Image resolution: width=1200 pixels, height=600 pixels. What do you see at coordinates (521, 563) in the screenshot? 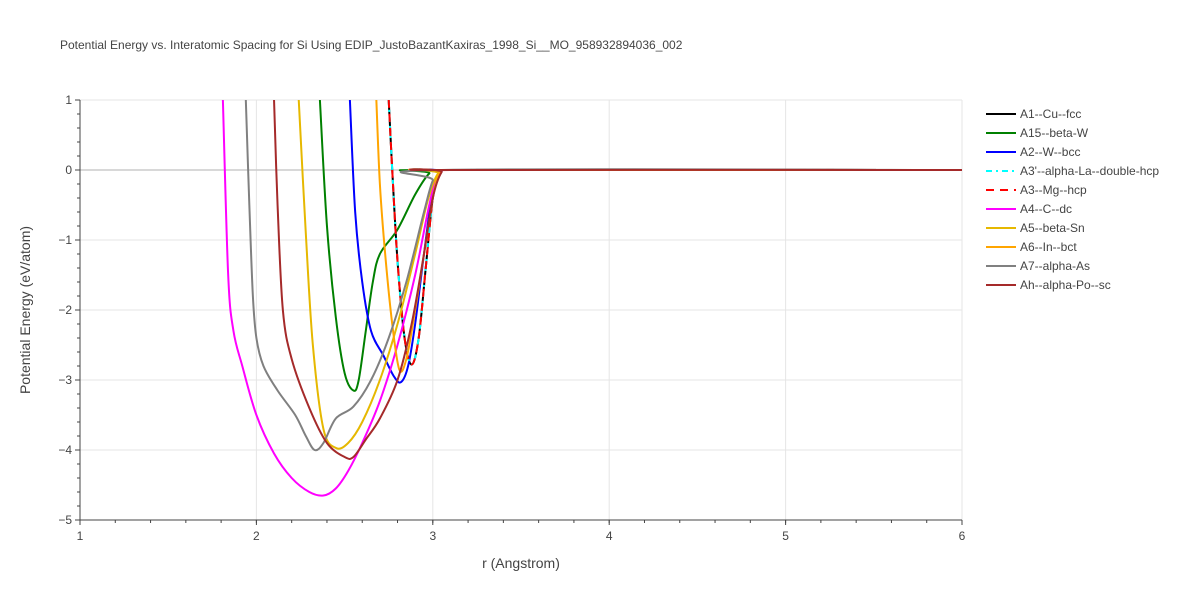
I see `x-axis-label: r (Angstrom)` at bounding box center [521, 563].